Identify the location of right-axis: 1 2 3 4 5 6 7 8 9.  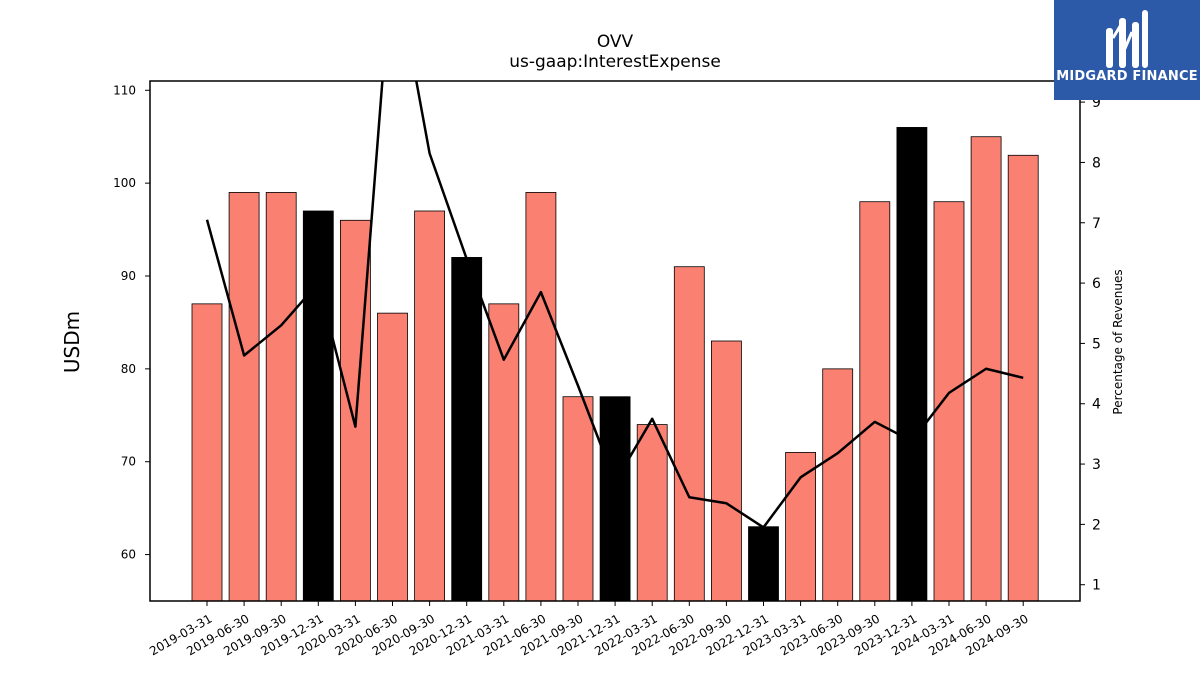
(1090, 344).